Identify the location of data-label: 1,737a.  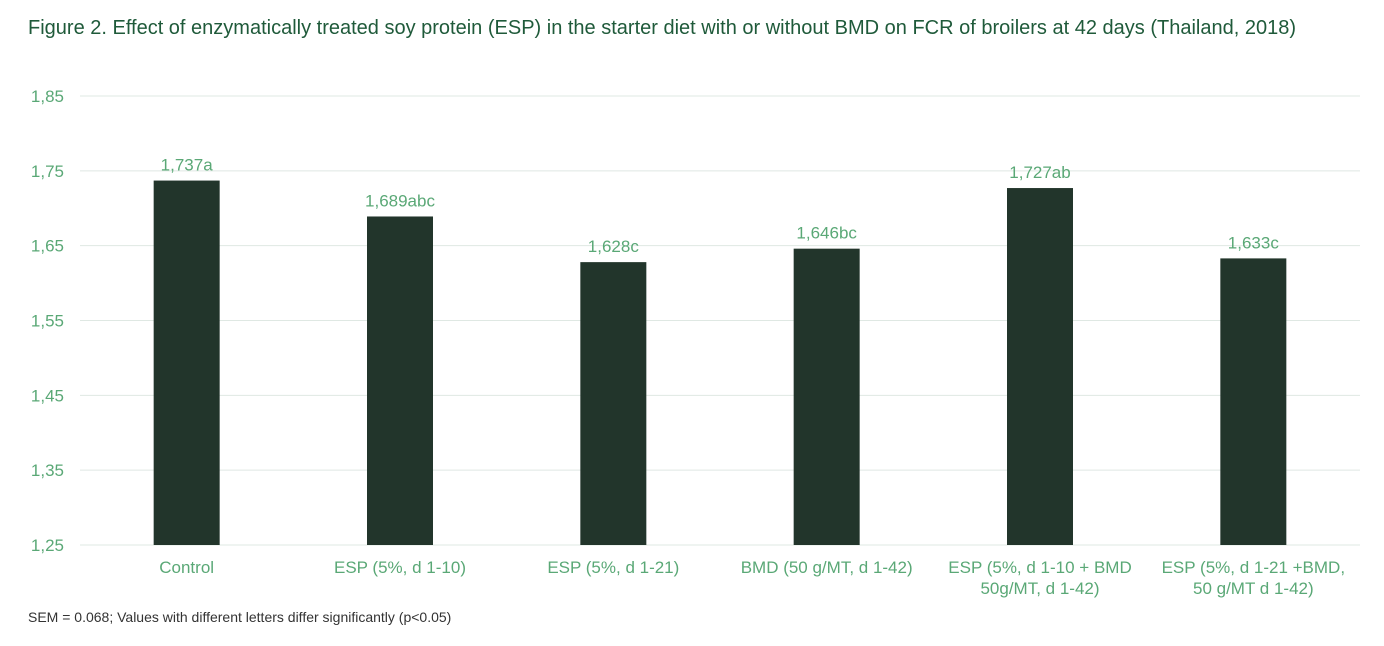
(187, 165).